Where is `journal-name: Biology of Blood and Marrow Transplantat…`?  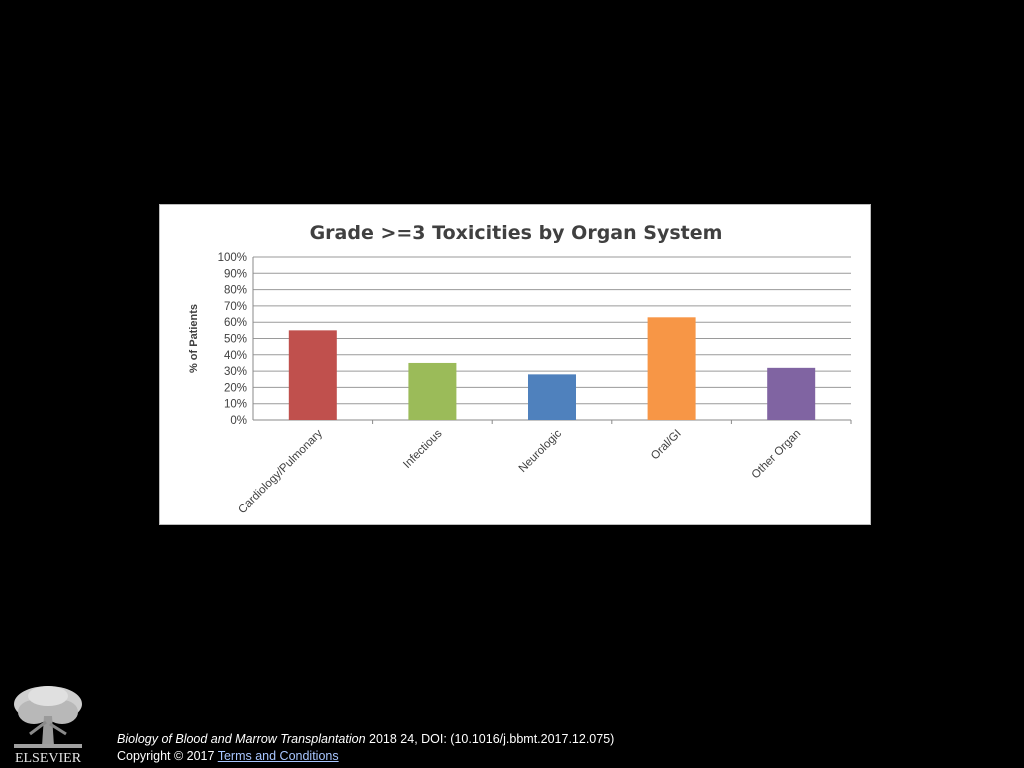
journal-name: Biology of Blood and Marrow Transplantat… is located at coordinates (241, 739).